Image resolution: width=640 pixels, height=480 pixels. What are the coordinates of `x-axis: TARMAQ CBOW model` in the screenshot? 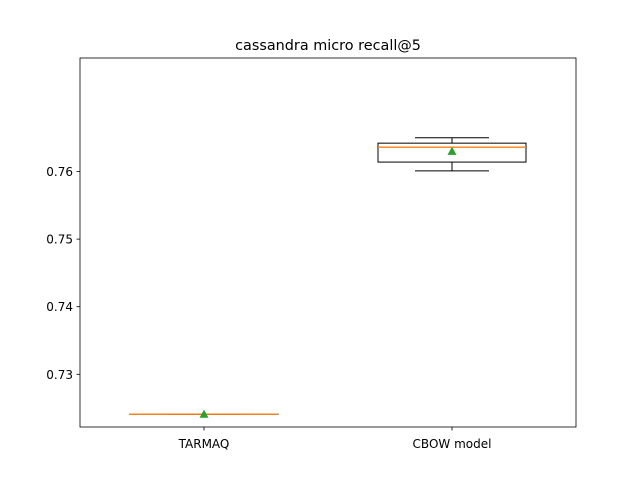 It's located at (335, 439).